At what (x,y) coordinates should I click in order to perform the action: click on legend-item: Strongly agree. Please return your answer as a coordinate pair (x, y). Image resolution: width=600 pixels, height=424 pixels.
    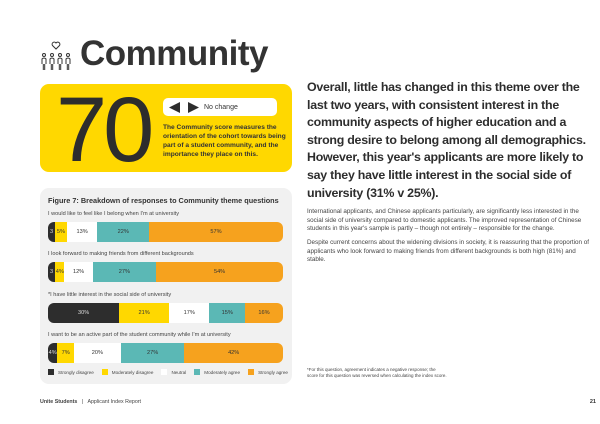
    Looking at the image, I should click on (268, 372).